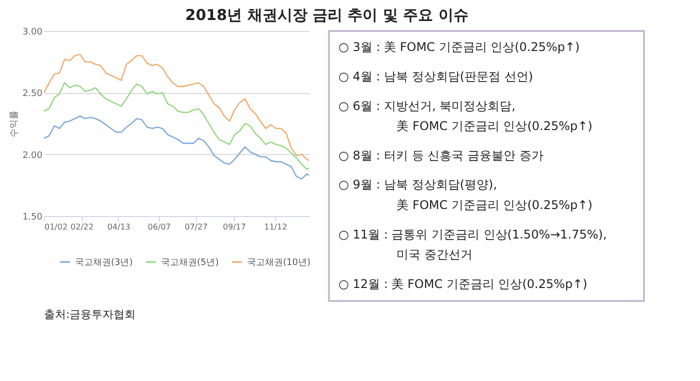  Describe the element at coordinates (118, 227) in the screenshot. I see `x-tick-label: 04/13` at that location.